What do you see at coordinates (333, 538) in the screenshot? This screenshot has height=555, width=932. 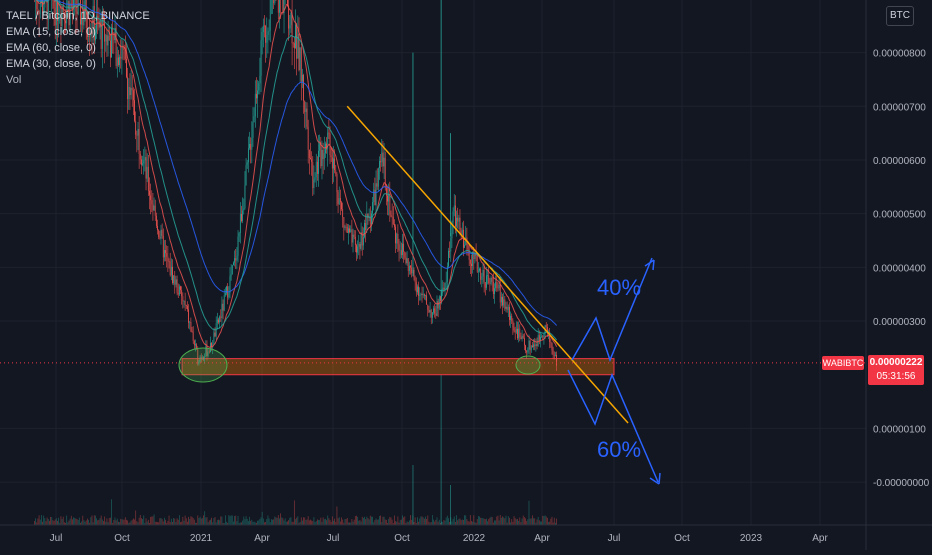 I see `x-tick-label: Jul` at bounding box center [333, 538].